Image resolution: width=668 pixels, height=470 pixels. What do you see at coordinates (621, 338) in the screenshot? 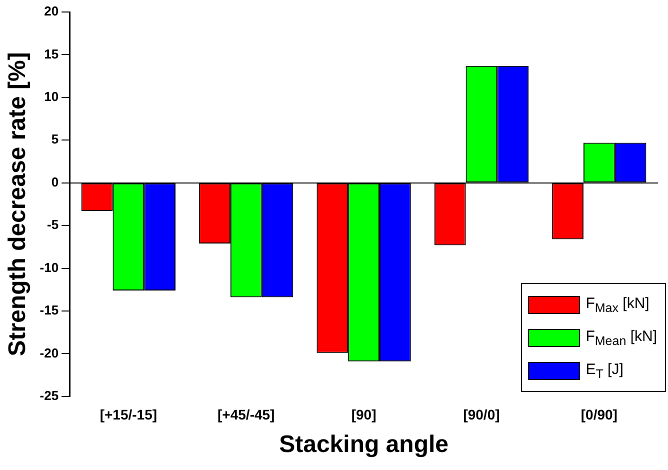
I see `legend-label: F$_{Mean}$ [kN]` at bounding box center [621, 338].